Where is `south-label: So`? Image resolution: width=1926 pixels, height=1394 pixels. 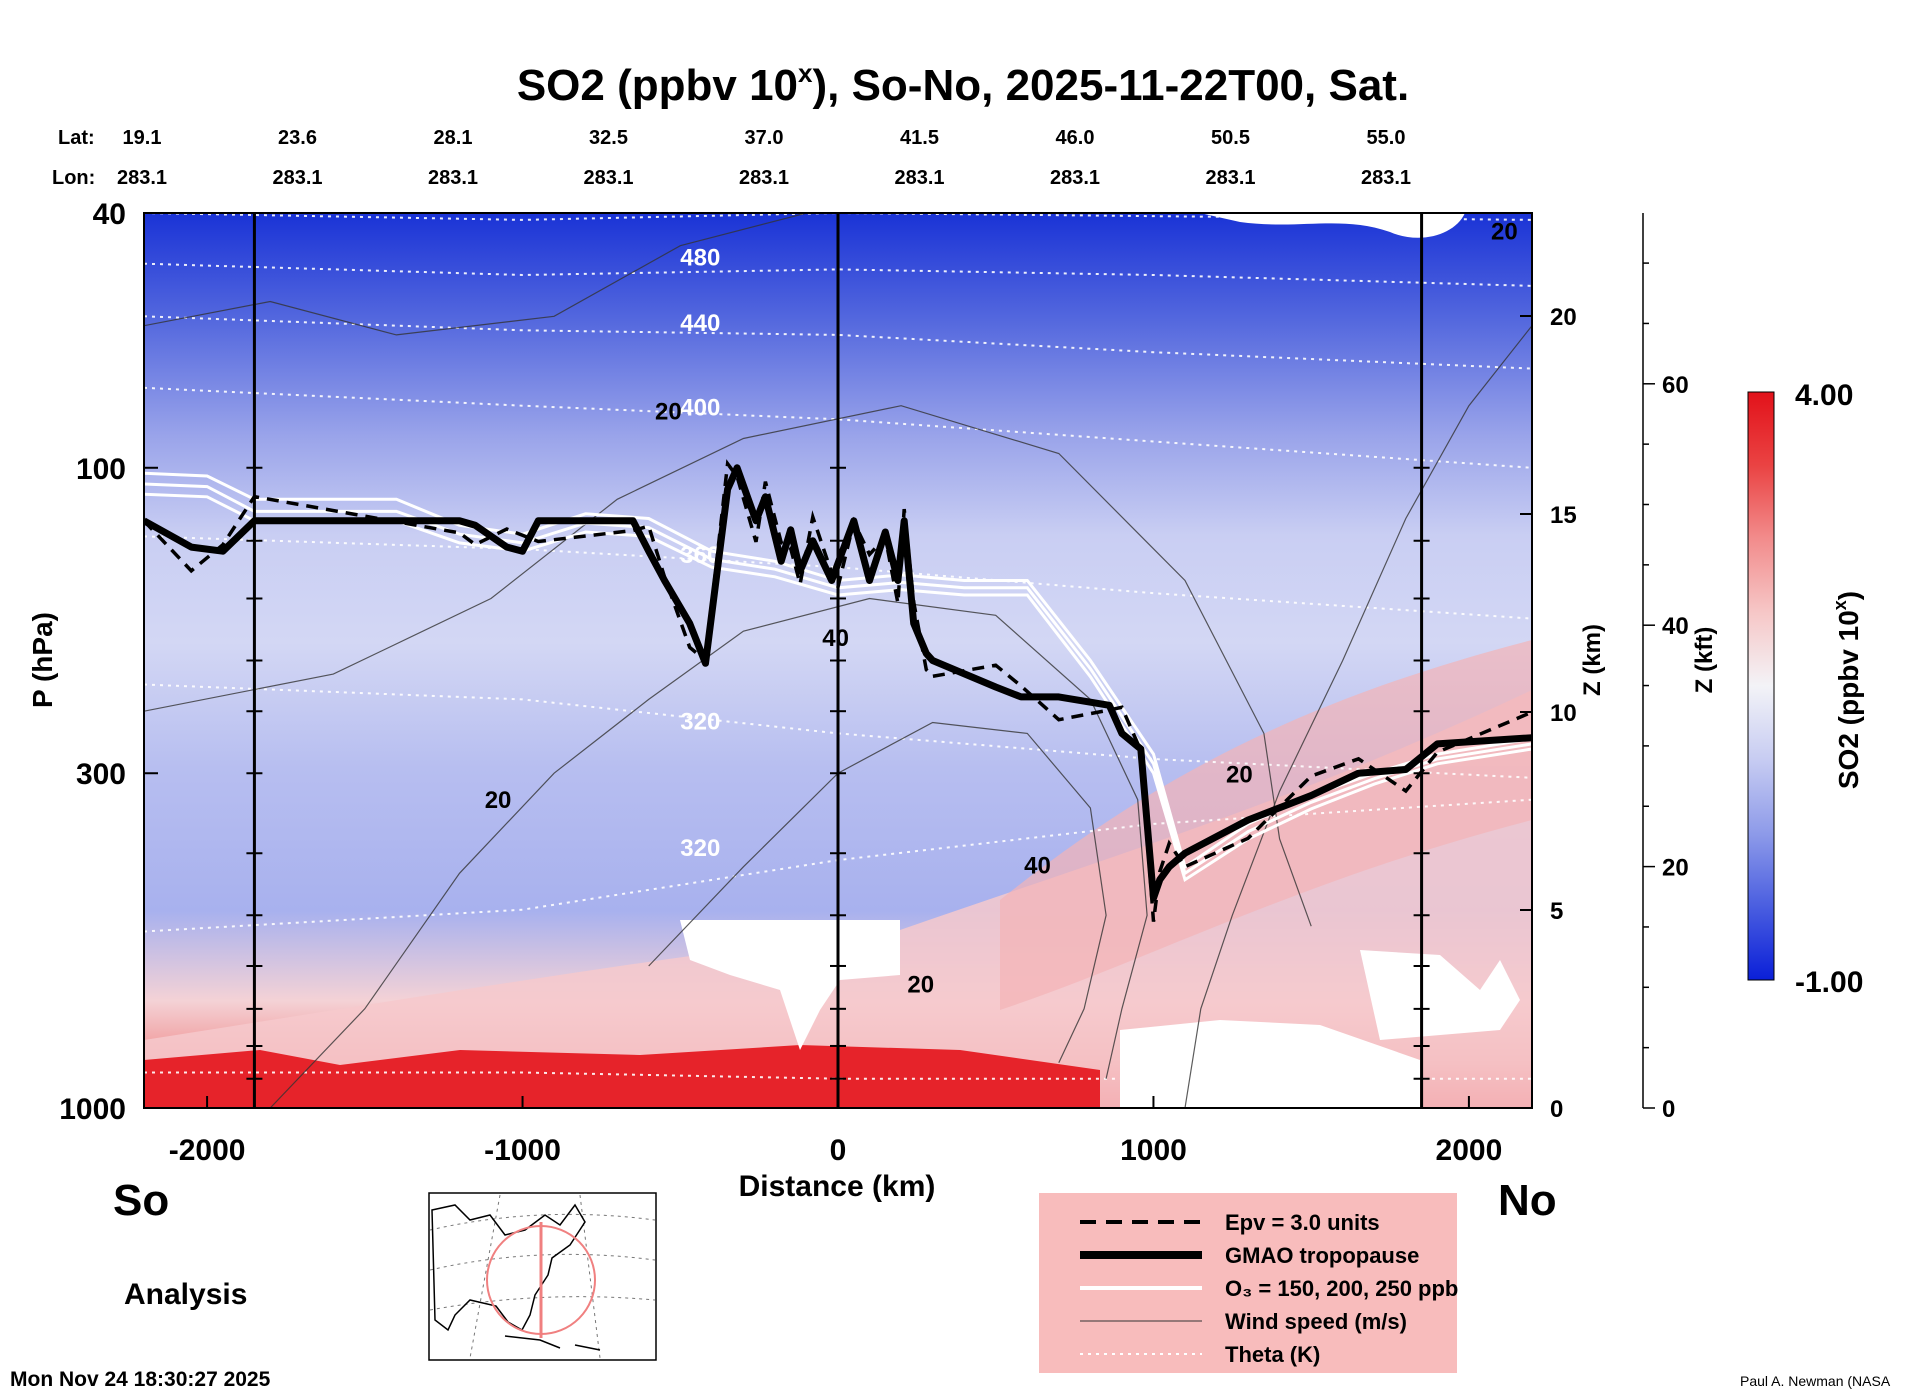
south-label: So is located at coordinates (141, 1200).